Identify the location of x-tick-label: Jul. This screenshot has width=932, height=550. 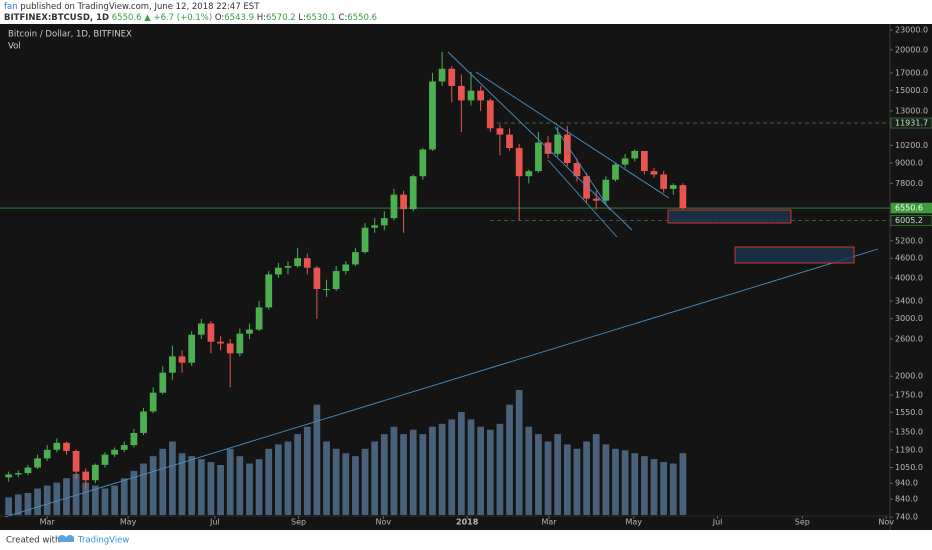
(717, 522).